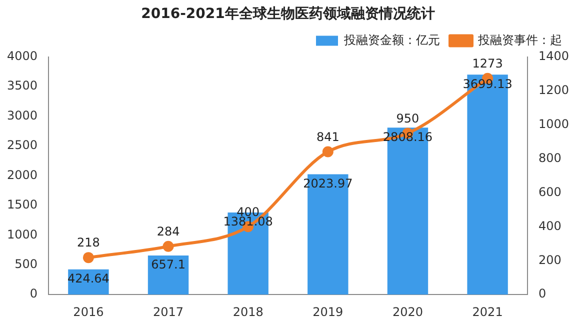 This screenshot has height=327, width=576. I want to click on data-label: 950, so click(408, 118).